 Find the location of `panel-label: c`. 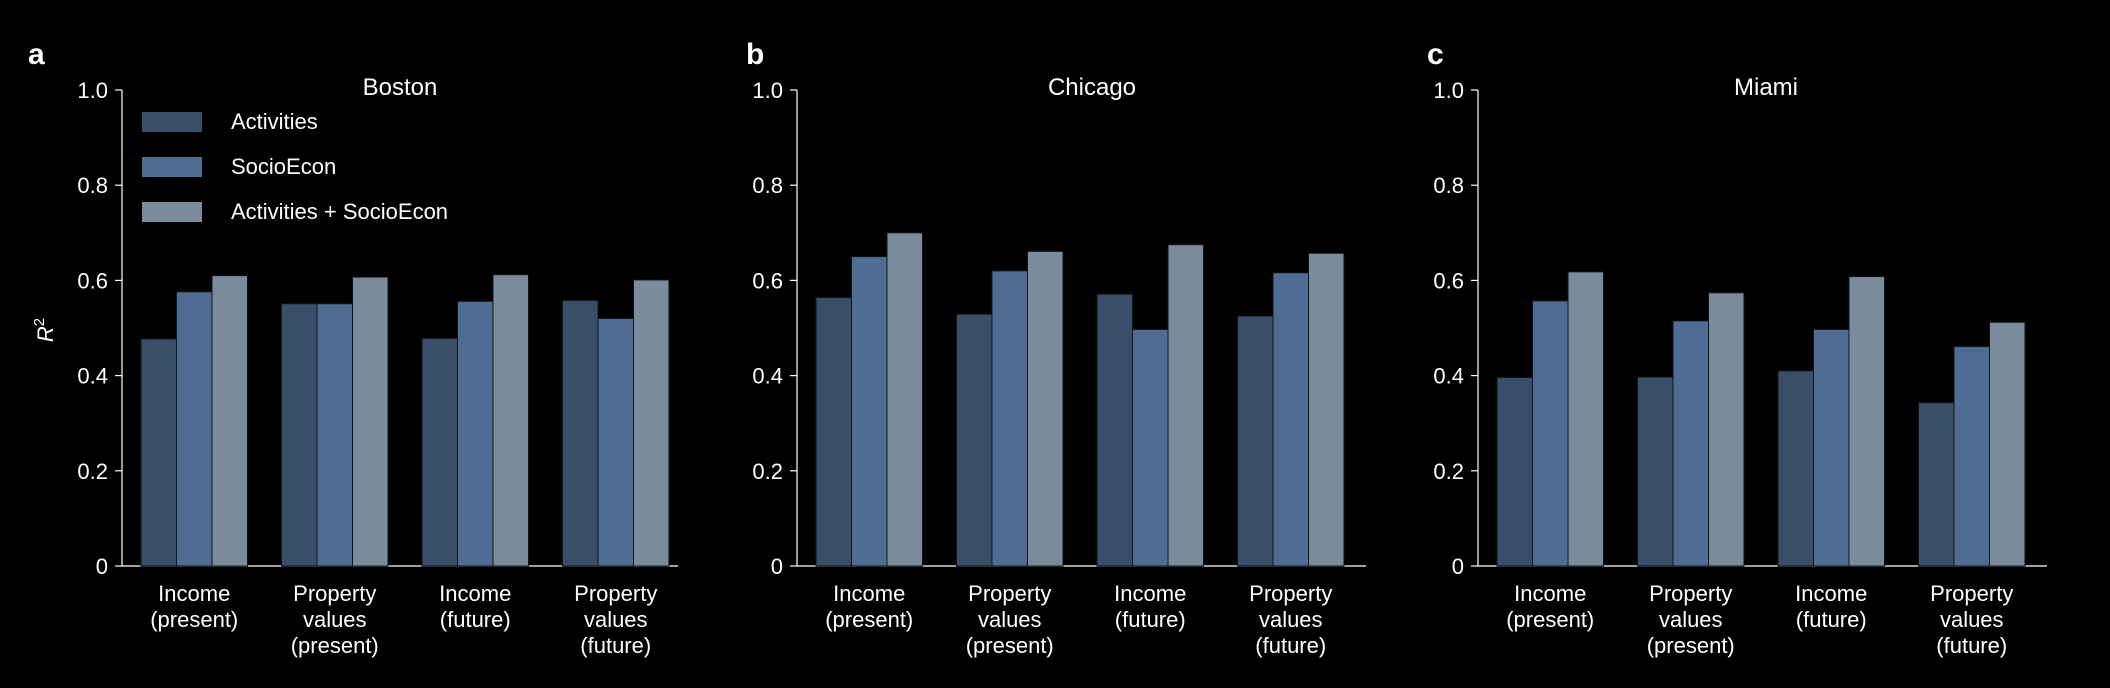

panel-label: c is located at coordinates (1435, 54).